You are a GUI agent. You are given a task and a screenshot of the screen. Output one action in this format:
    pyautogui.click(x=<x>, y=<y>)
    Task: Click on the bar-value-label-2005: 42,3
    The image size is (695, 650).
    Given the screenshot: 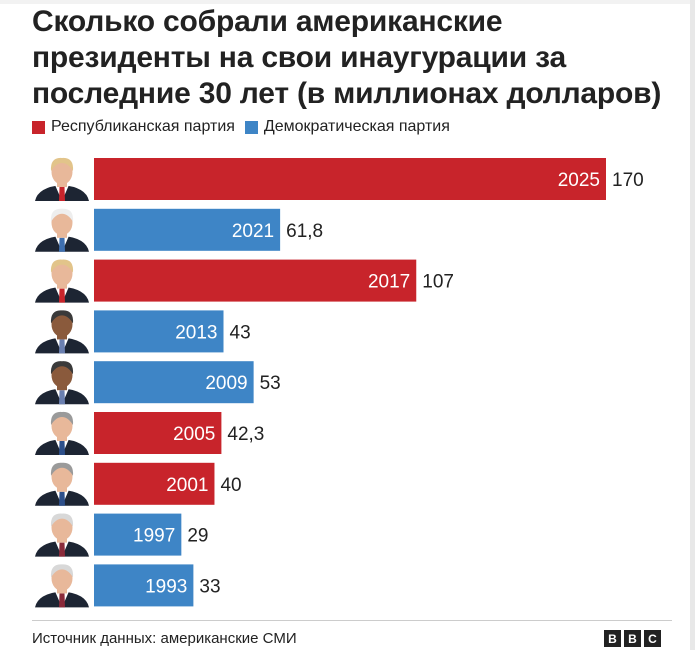 What is the action you would take?
    pyautogui.click(x=245, y=434)
    